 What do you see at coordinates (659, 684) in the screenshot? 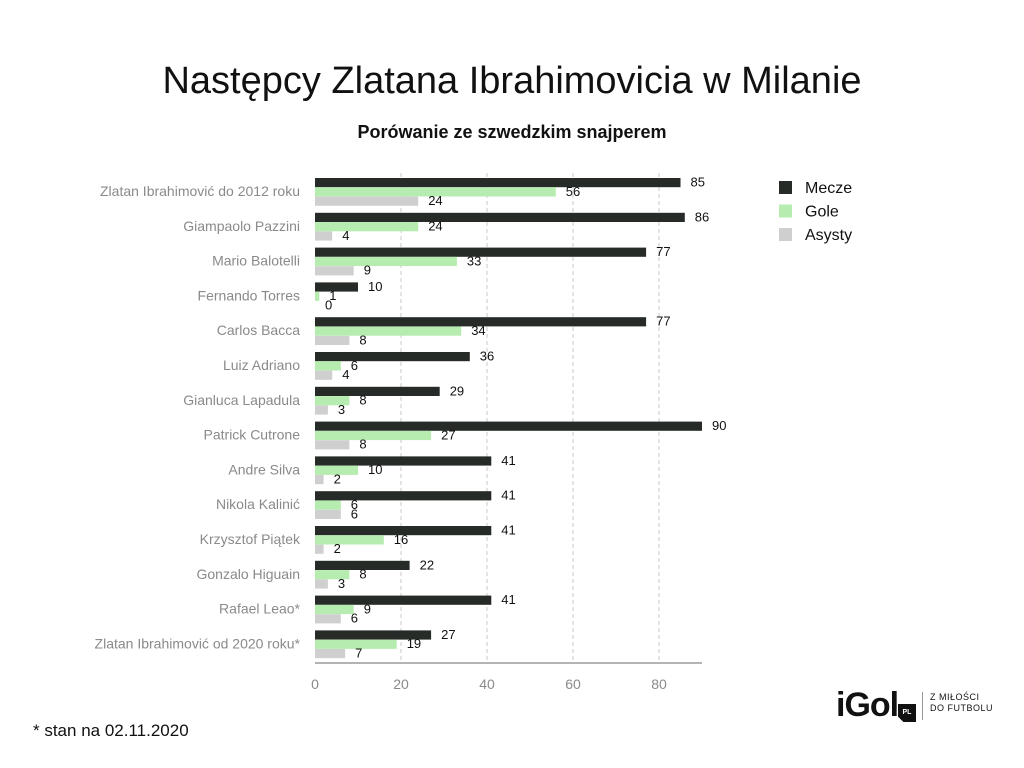
I see `x-tick-label: 80` at bounding box center [659, 684].